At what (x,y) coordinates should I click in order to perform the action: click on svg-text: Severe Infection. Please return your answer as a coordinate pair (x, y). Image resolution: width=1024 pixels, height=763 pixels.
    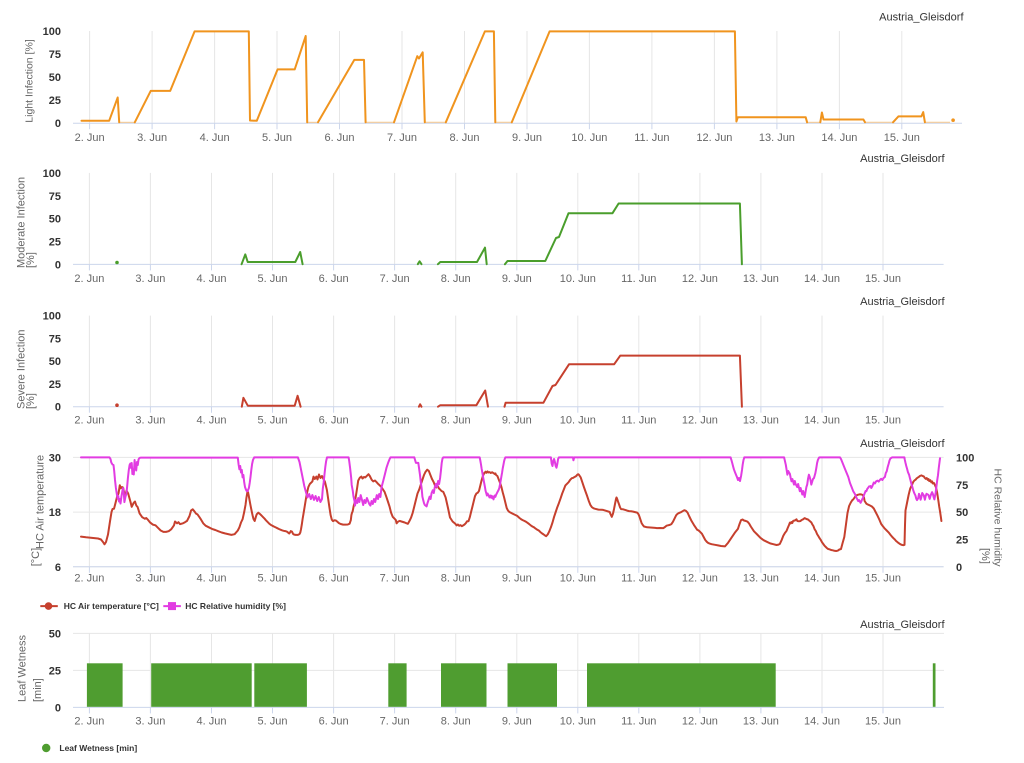
    Looking at the image, I should click on (22, 370).